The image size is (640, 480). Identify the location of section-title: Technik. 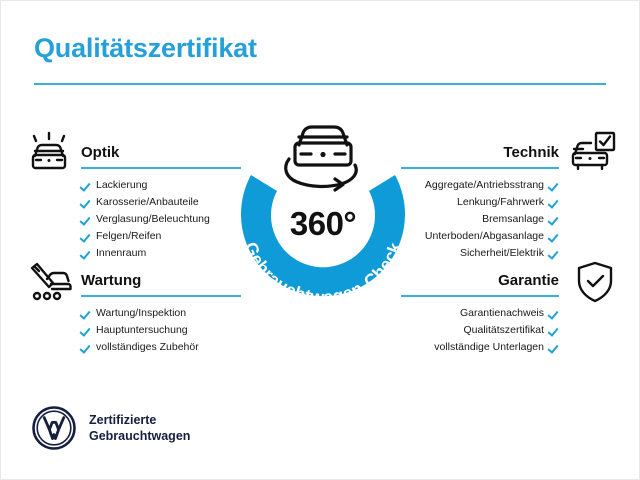
(531, 152).